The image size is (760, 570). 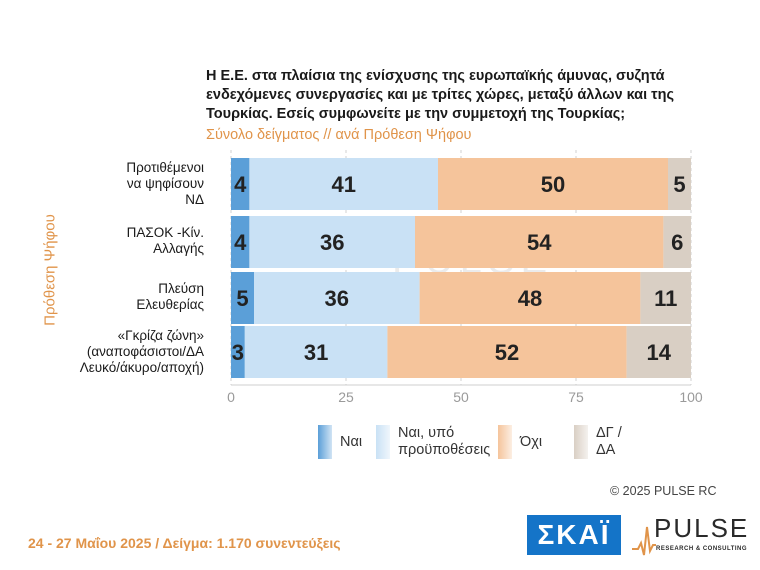 What do you see at coordinates (145, 351) in the screenshot?
I see `category-label-line: (αναποφάσιστοι/ΔΑ` at bounding box center [145, 351].